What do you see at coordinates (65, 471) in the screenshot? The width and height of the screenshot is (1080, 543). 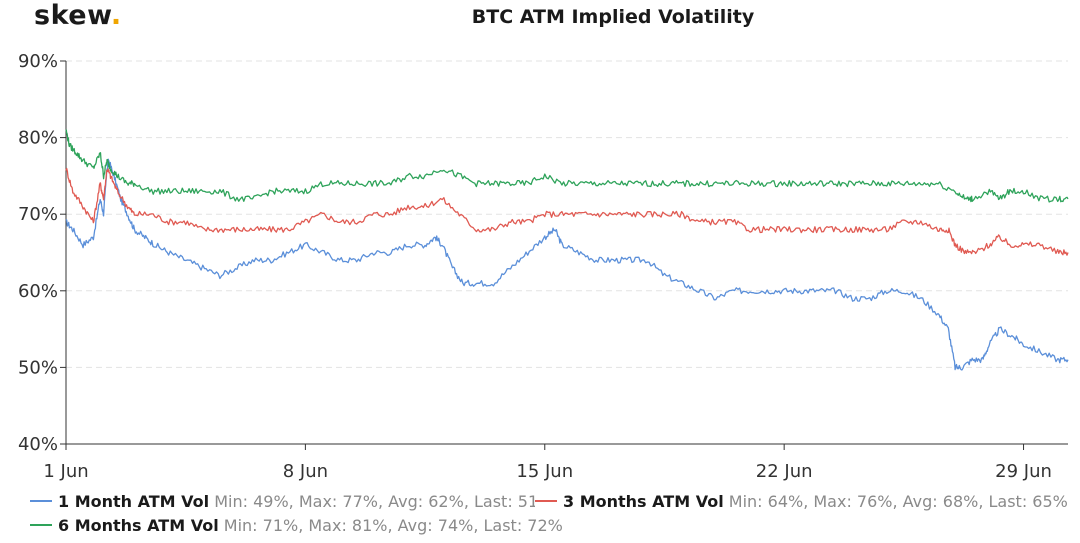 I see `x-tick-label: 1 Jun` at bounding box center [65, 471].